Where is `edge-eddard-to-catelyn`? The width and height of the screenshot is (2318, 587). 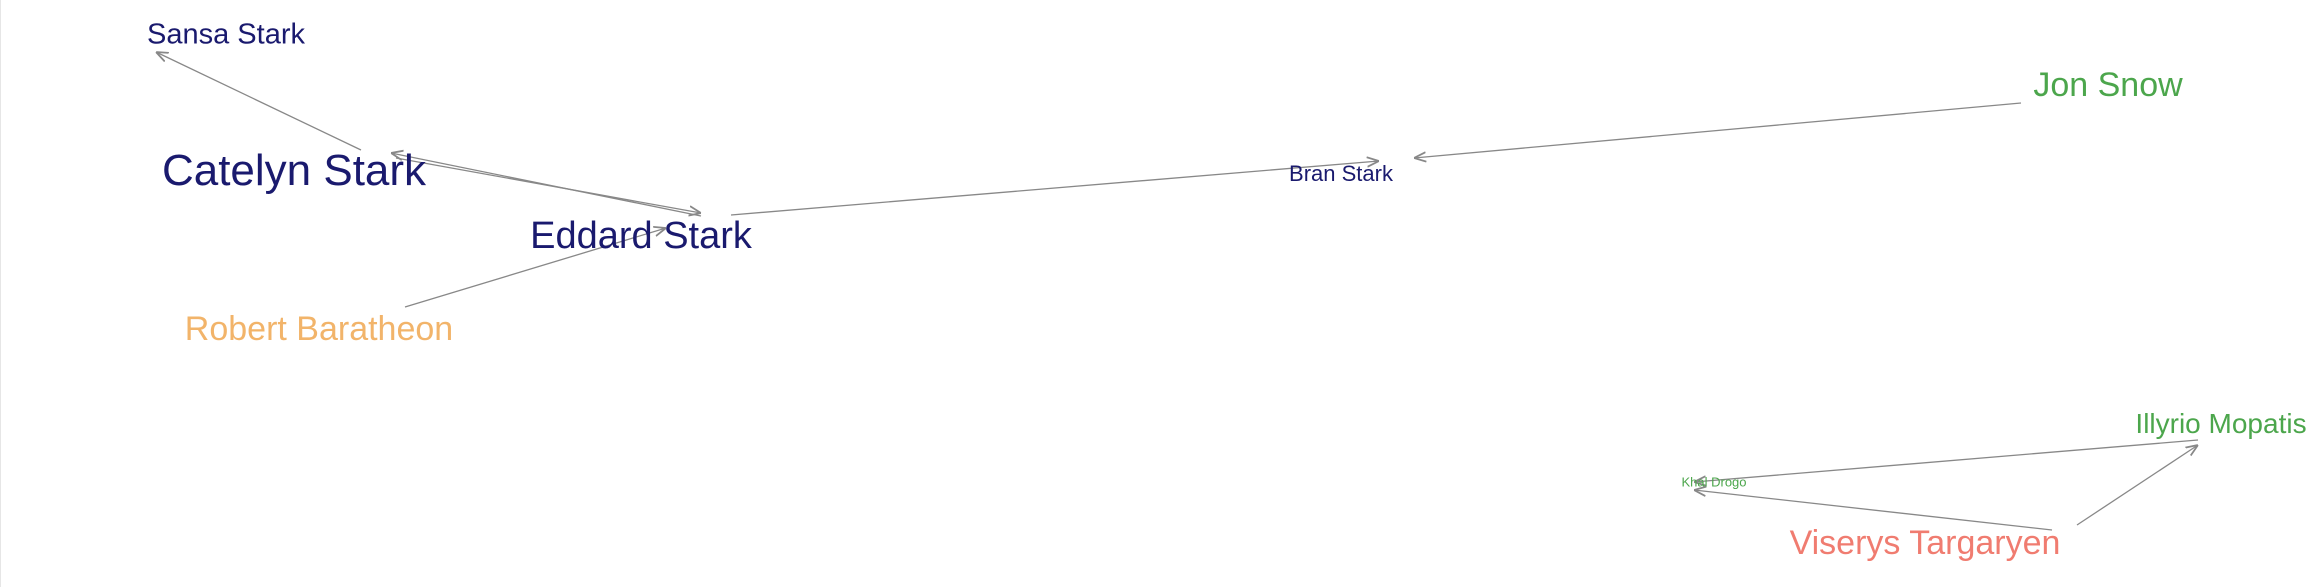
edge-eddard-to-catelyn is located at coordinates (546, 185).